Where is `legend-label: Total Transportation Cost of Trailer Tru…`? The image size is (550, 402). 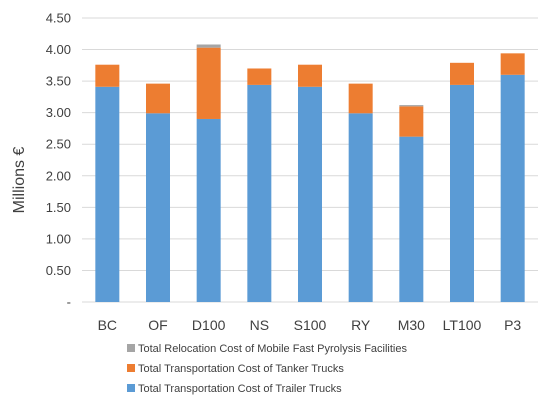
legend-label: Total Transportation Cost of Trailer Tru… is located at coordinates (240, 389).